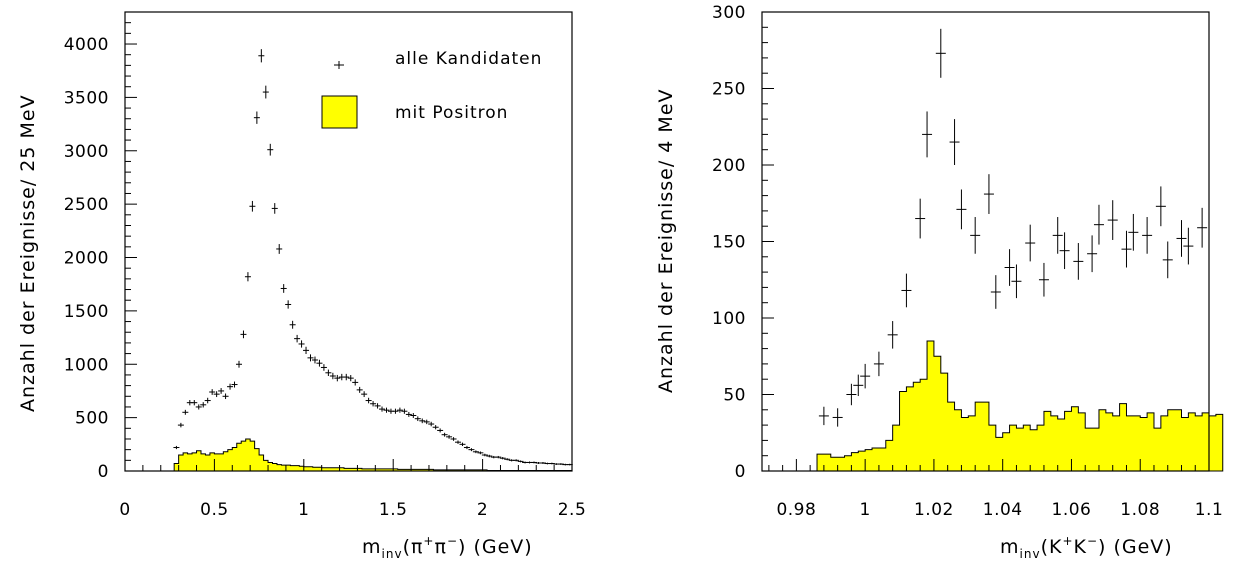 This screenshot has width=1238, height=565. What do you see at coordinates (353, 510) in the screenshot?
I see `x-tick-labels-left: 0 0.5 1 1.5 2 2.5` at bounding box center [353, 510].